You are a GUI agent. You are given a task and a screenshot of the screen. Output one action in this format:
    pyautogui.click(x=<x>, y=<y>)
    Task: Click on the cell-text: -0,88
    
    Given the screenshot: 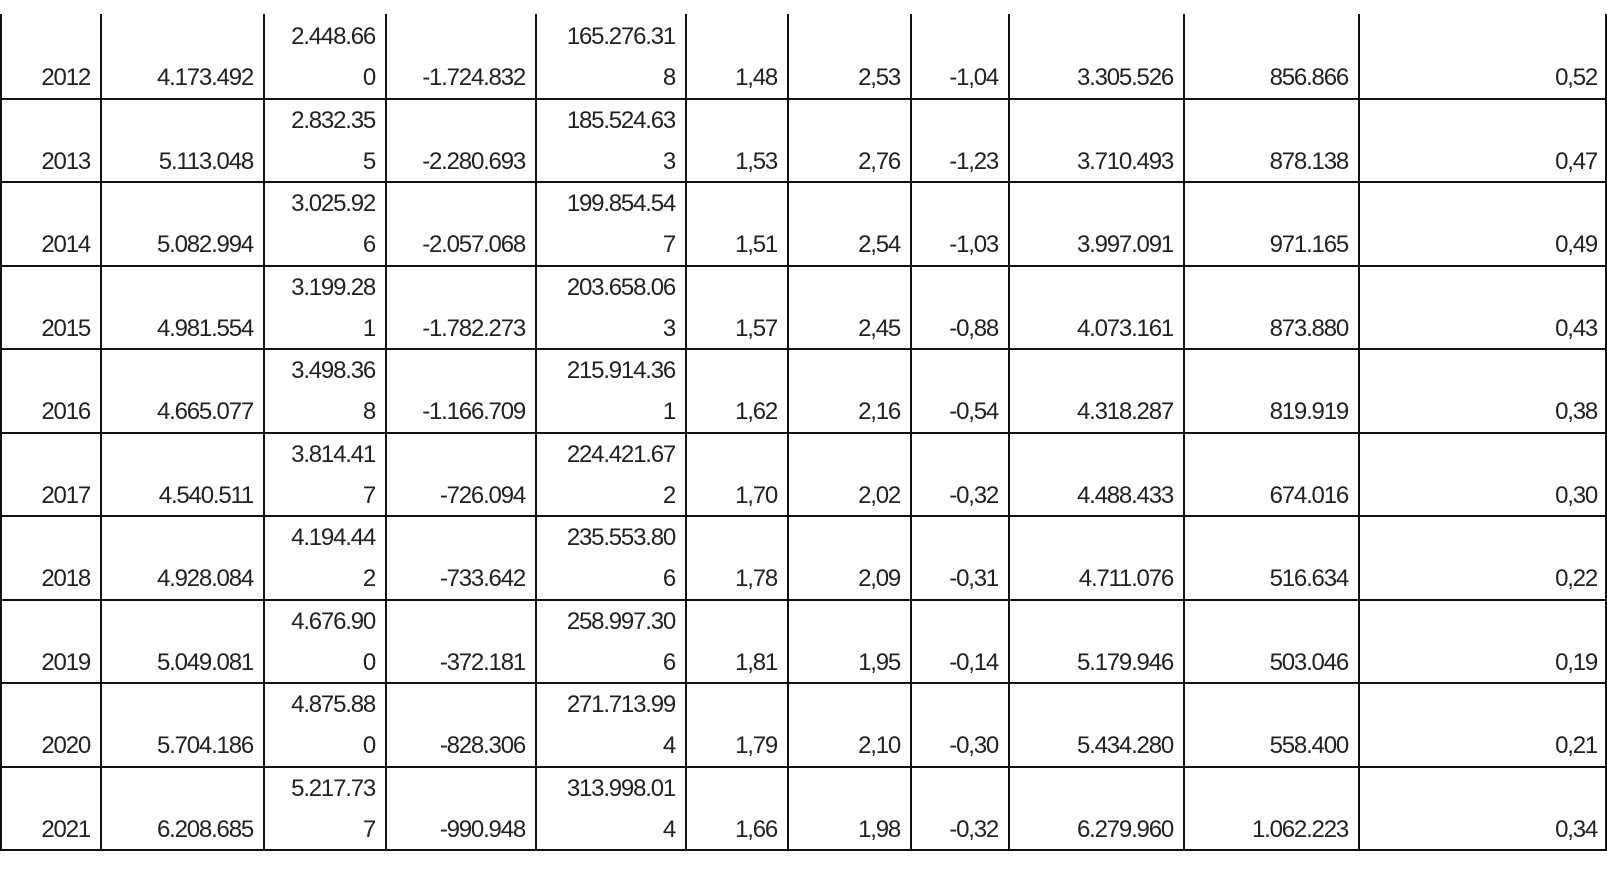 What is the action you would take?
    pyautogui.click(x=974, y=328)
    